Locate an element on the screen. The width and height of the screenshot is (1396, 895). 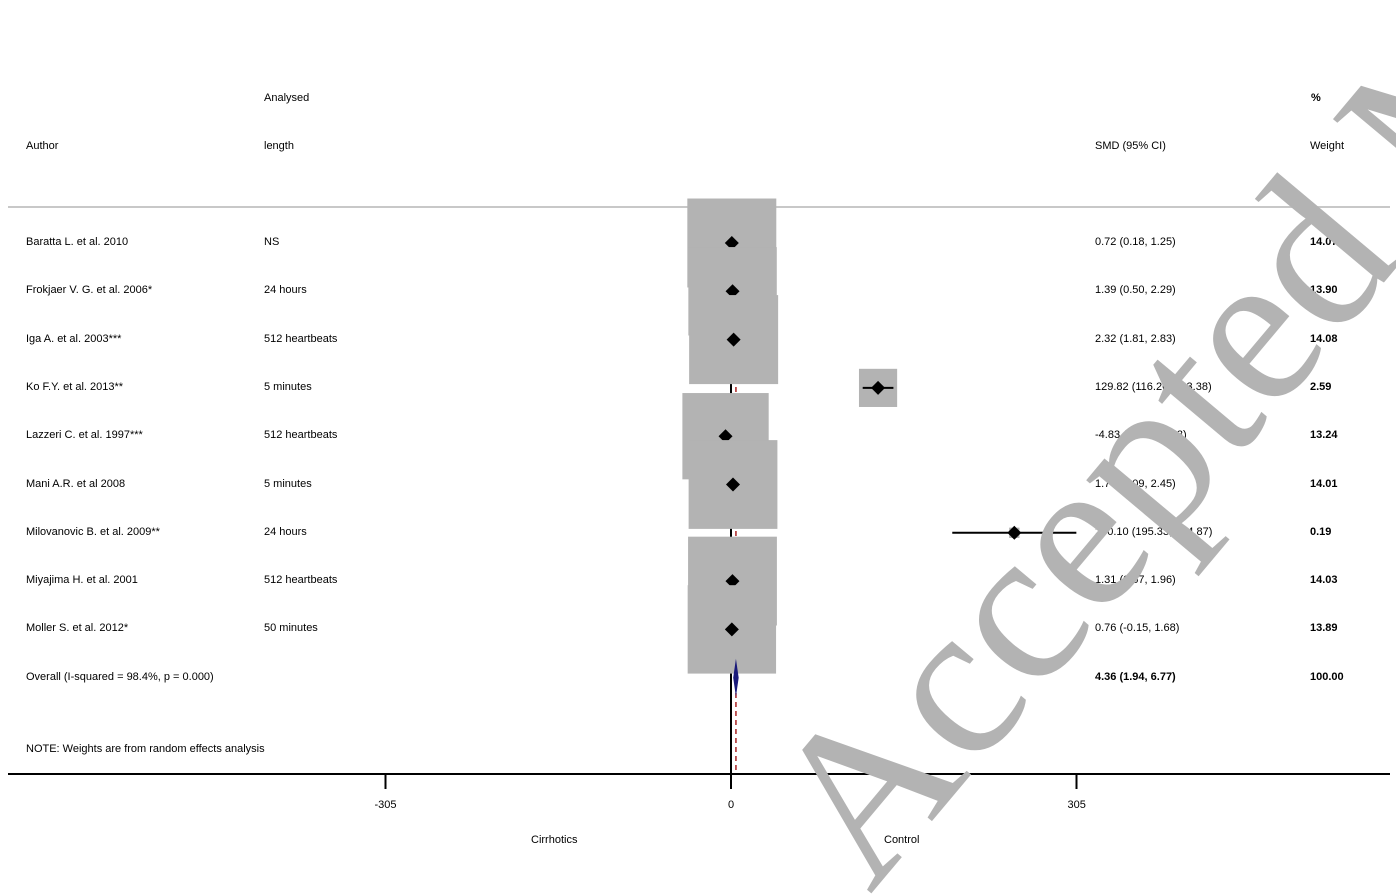
study-smd-ci: -4.83 (-6.52, -3.13) is located at coordinates (1141, 435).